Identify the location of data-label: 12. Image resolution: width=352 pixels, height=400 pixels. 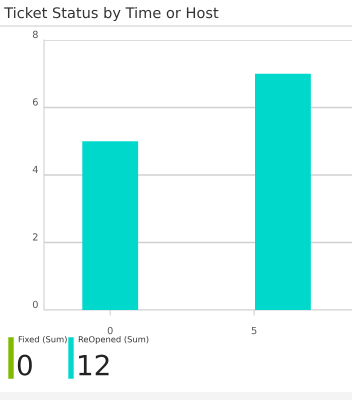
(94, 365).